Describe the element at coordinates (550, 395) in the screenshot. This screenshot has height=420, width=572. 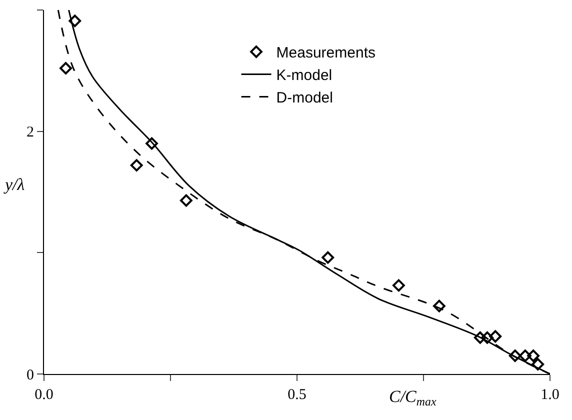
I see `x-tick-label: 1.0` at that location.